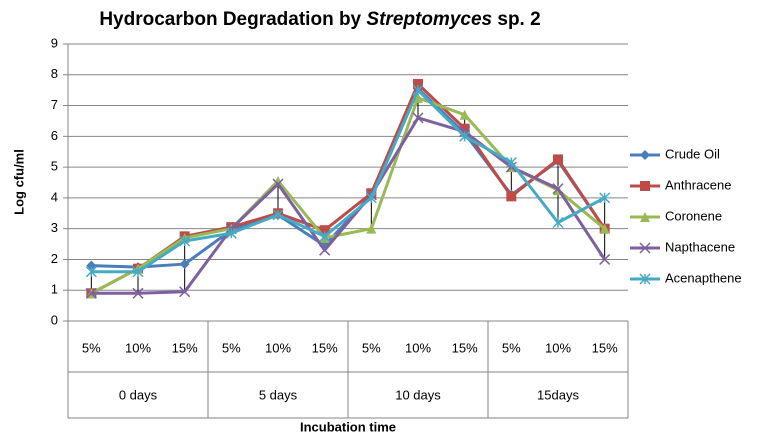 The image size is (762, 437). I want to click on y-tick-label: 4, so click(54, 196).